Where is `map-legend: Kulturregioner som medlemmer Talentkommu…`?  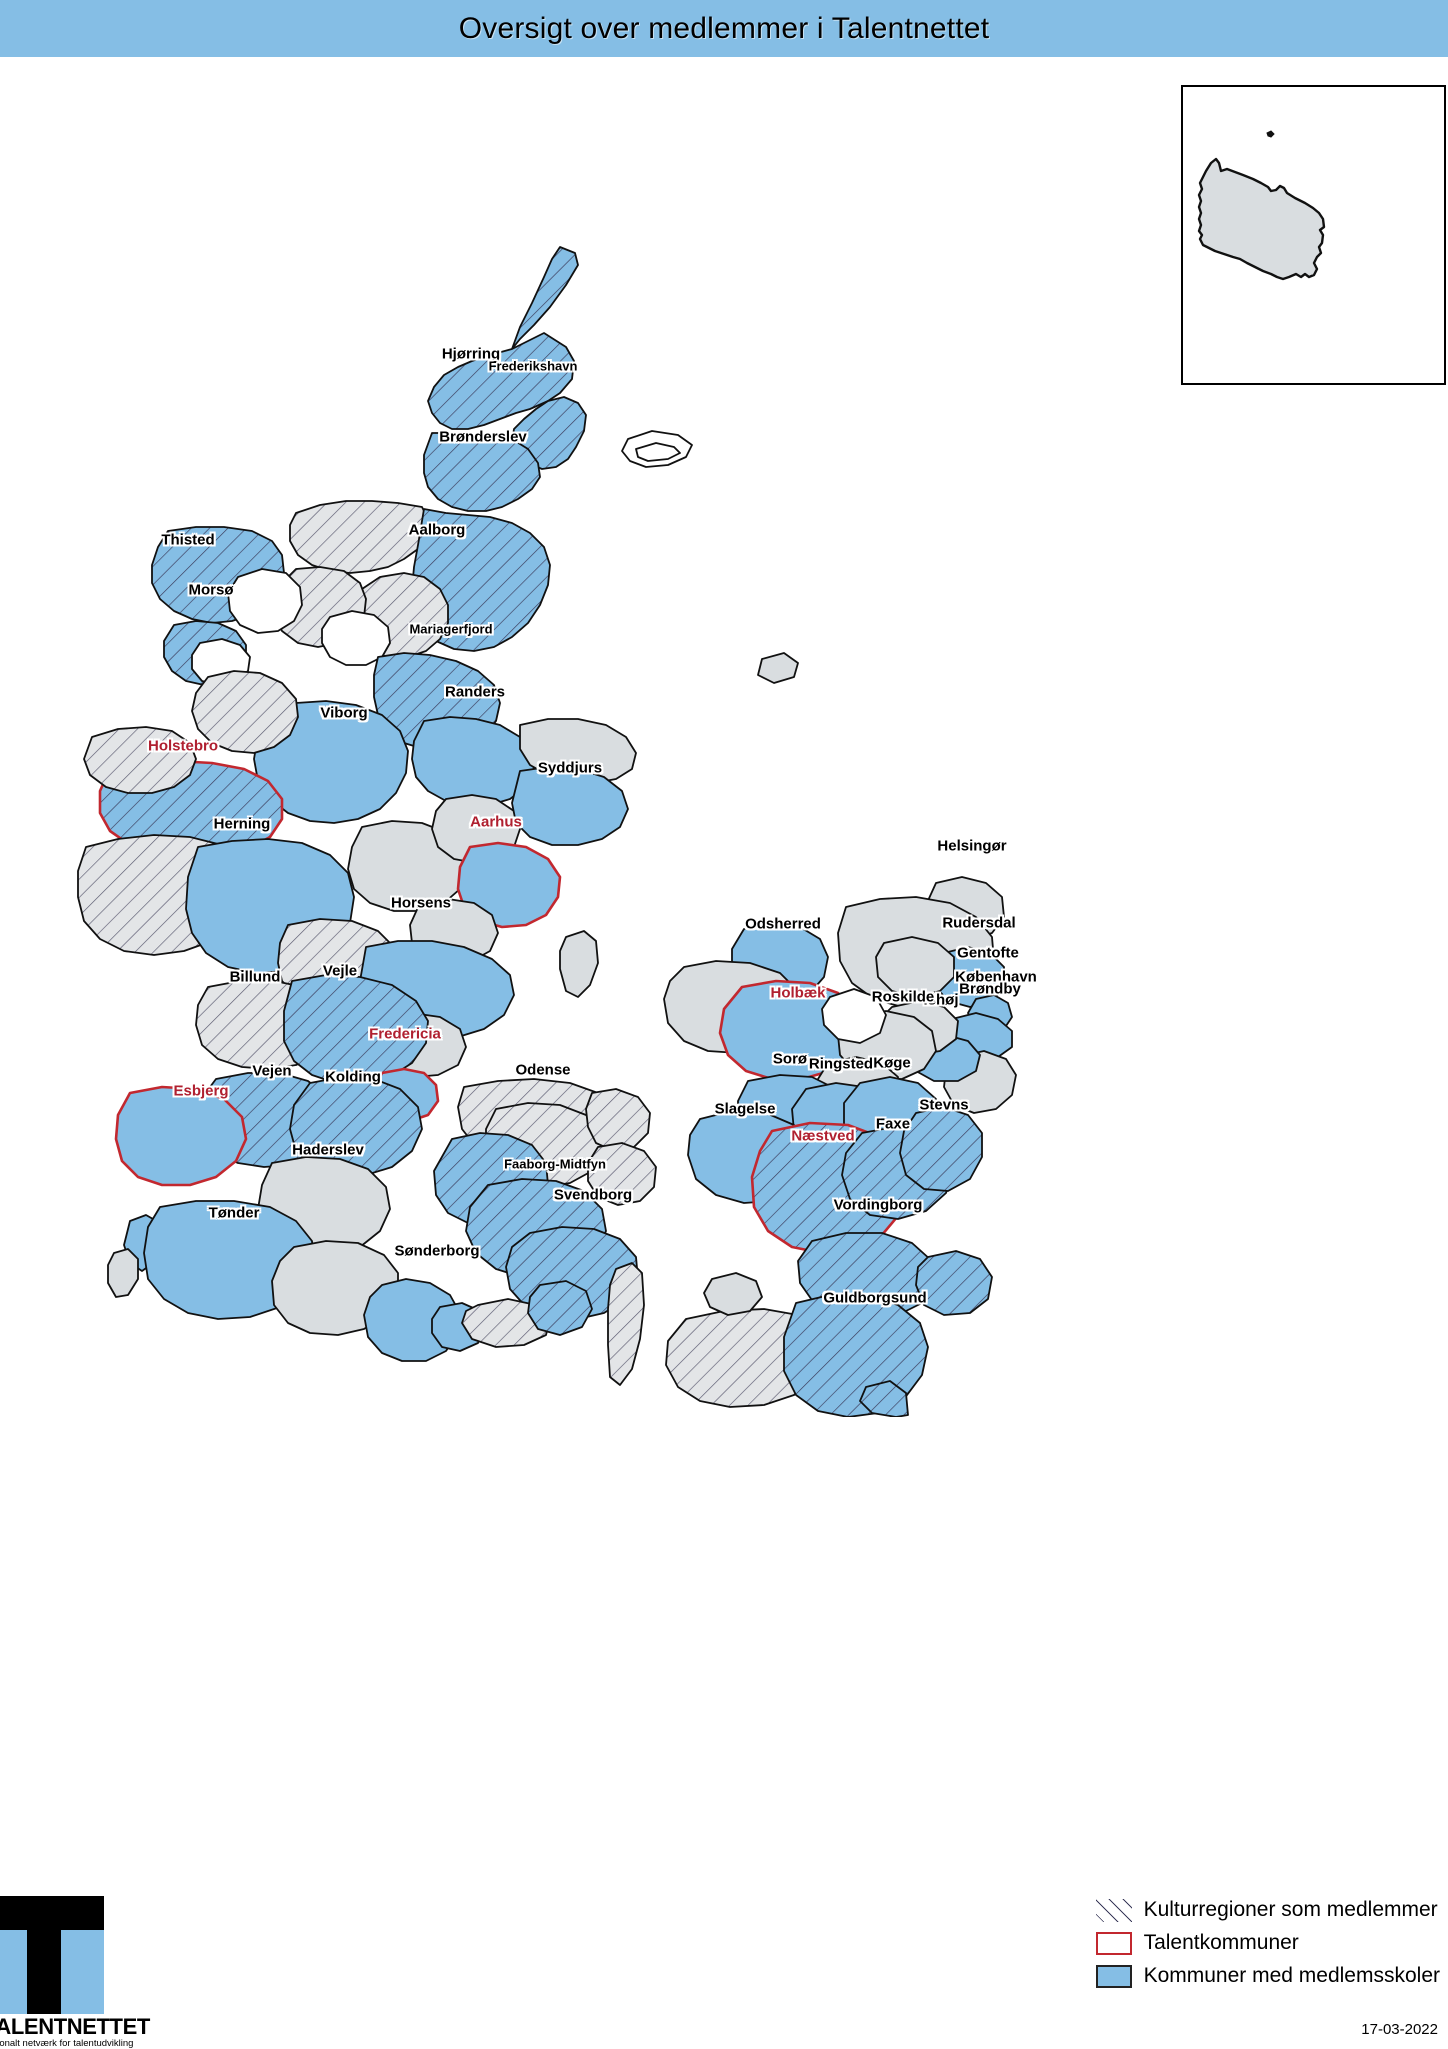 map-legend: Kulturregioner som medlemmer Talentkommu… is located at coordinates (1267, 1943).